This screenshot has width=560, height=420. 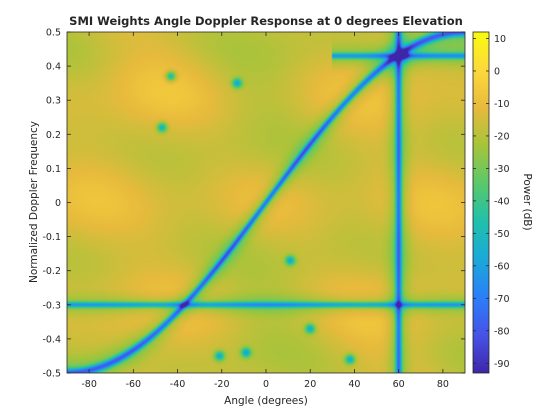 What do you see at coordinates (178, 384) in the screenshot?
I see `x-tick-label: -40` at bounding box center [178, 384].